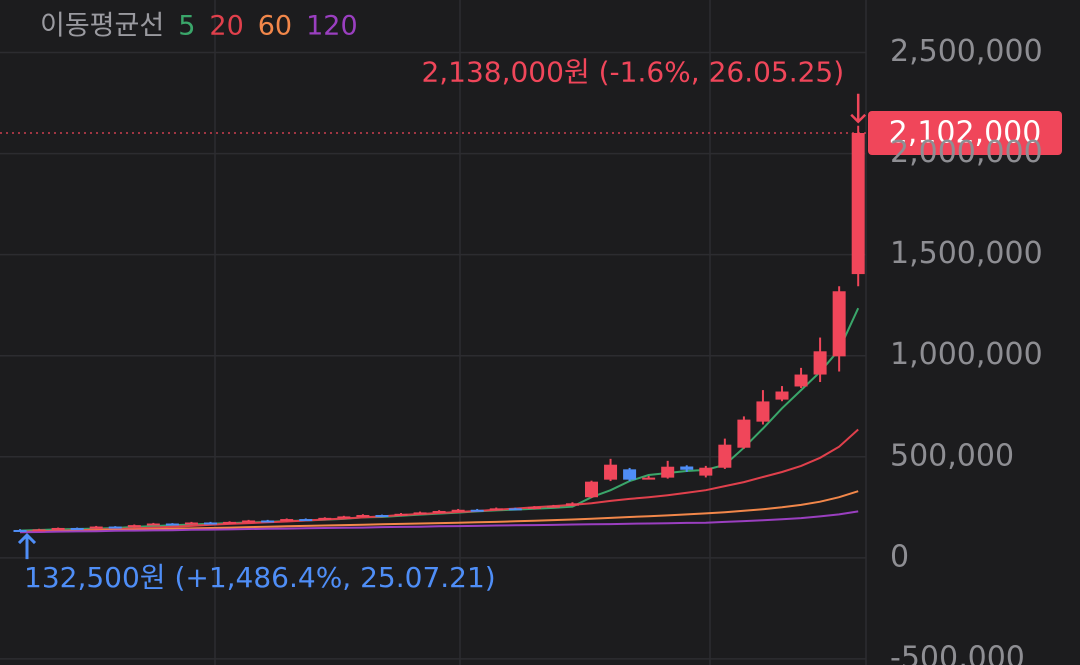  I want to click on legend-entry: 20, so click(226, 26).